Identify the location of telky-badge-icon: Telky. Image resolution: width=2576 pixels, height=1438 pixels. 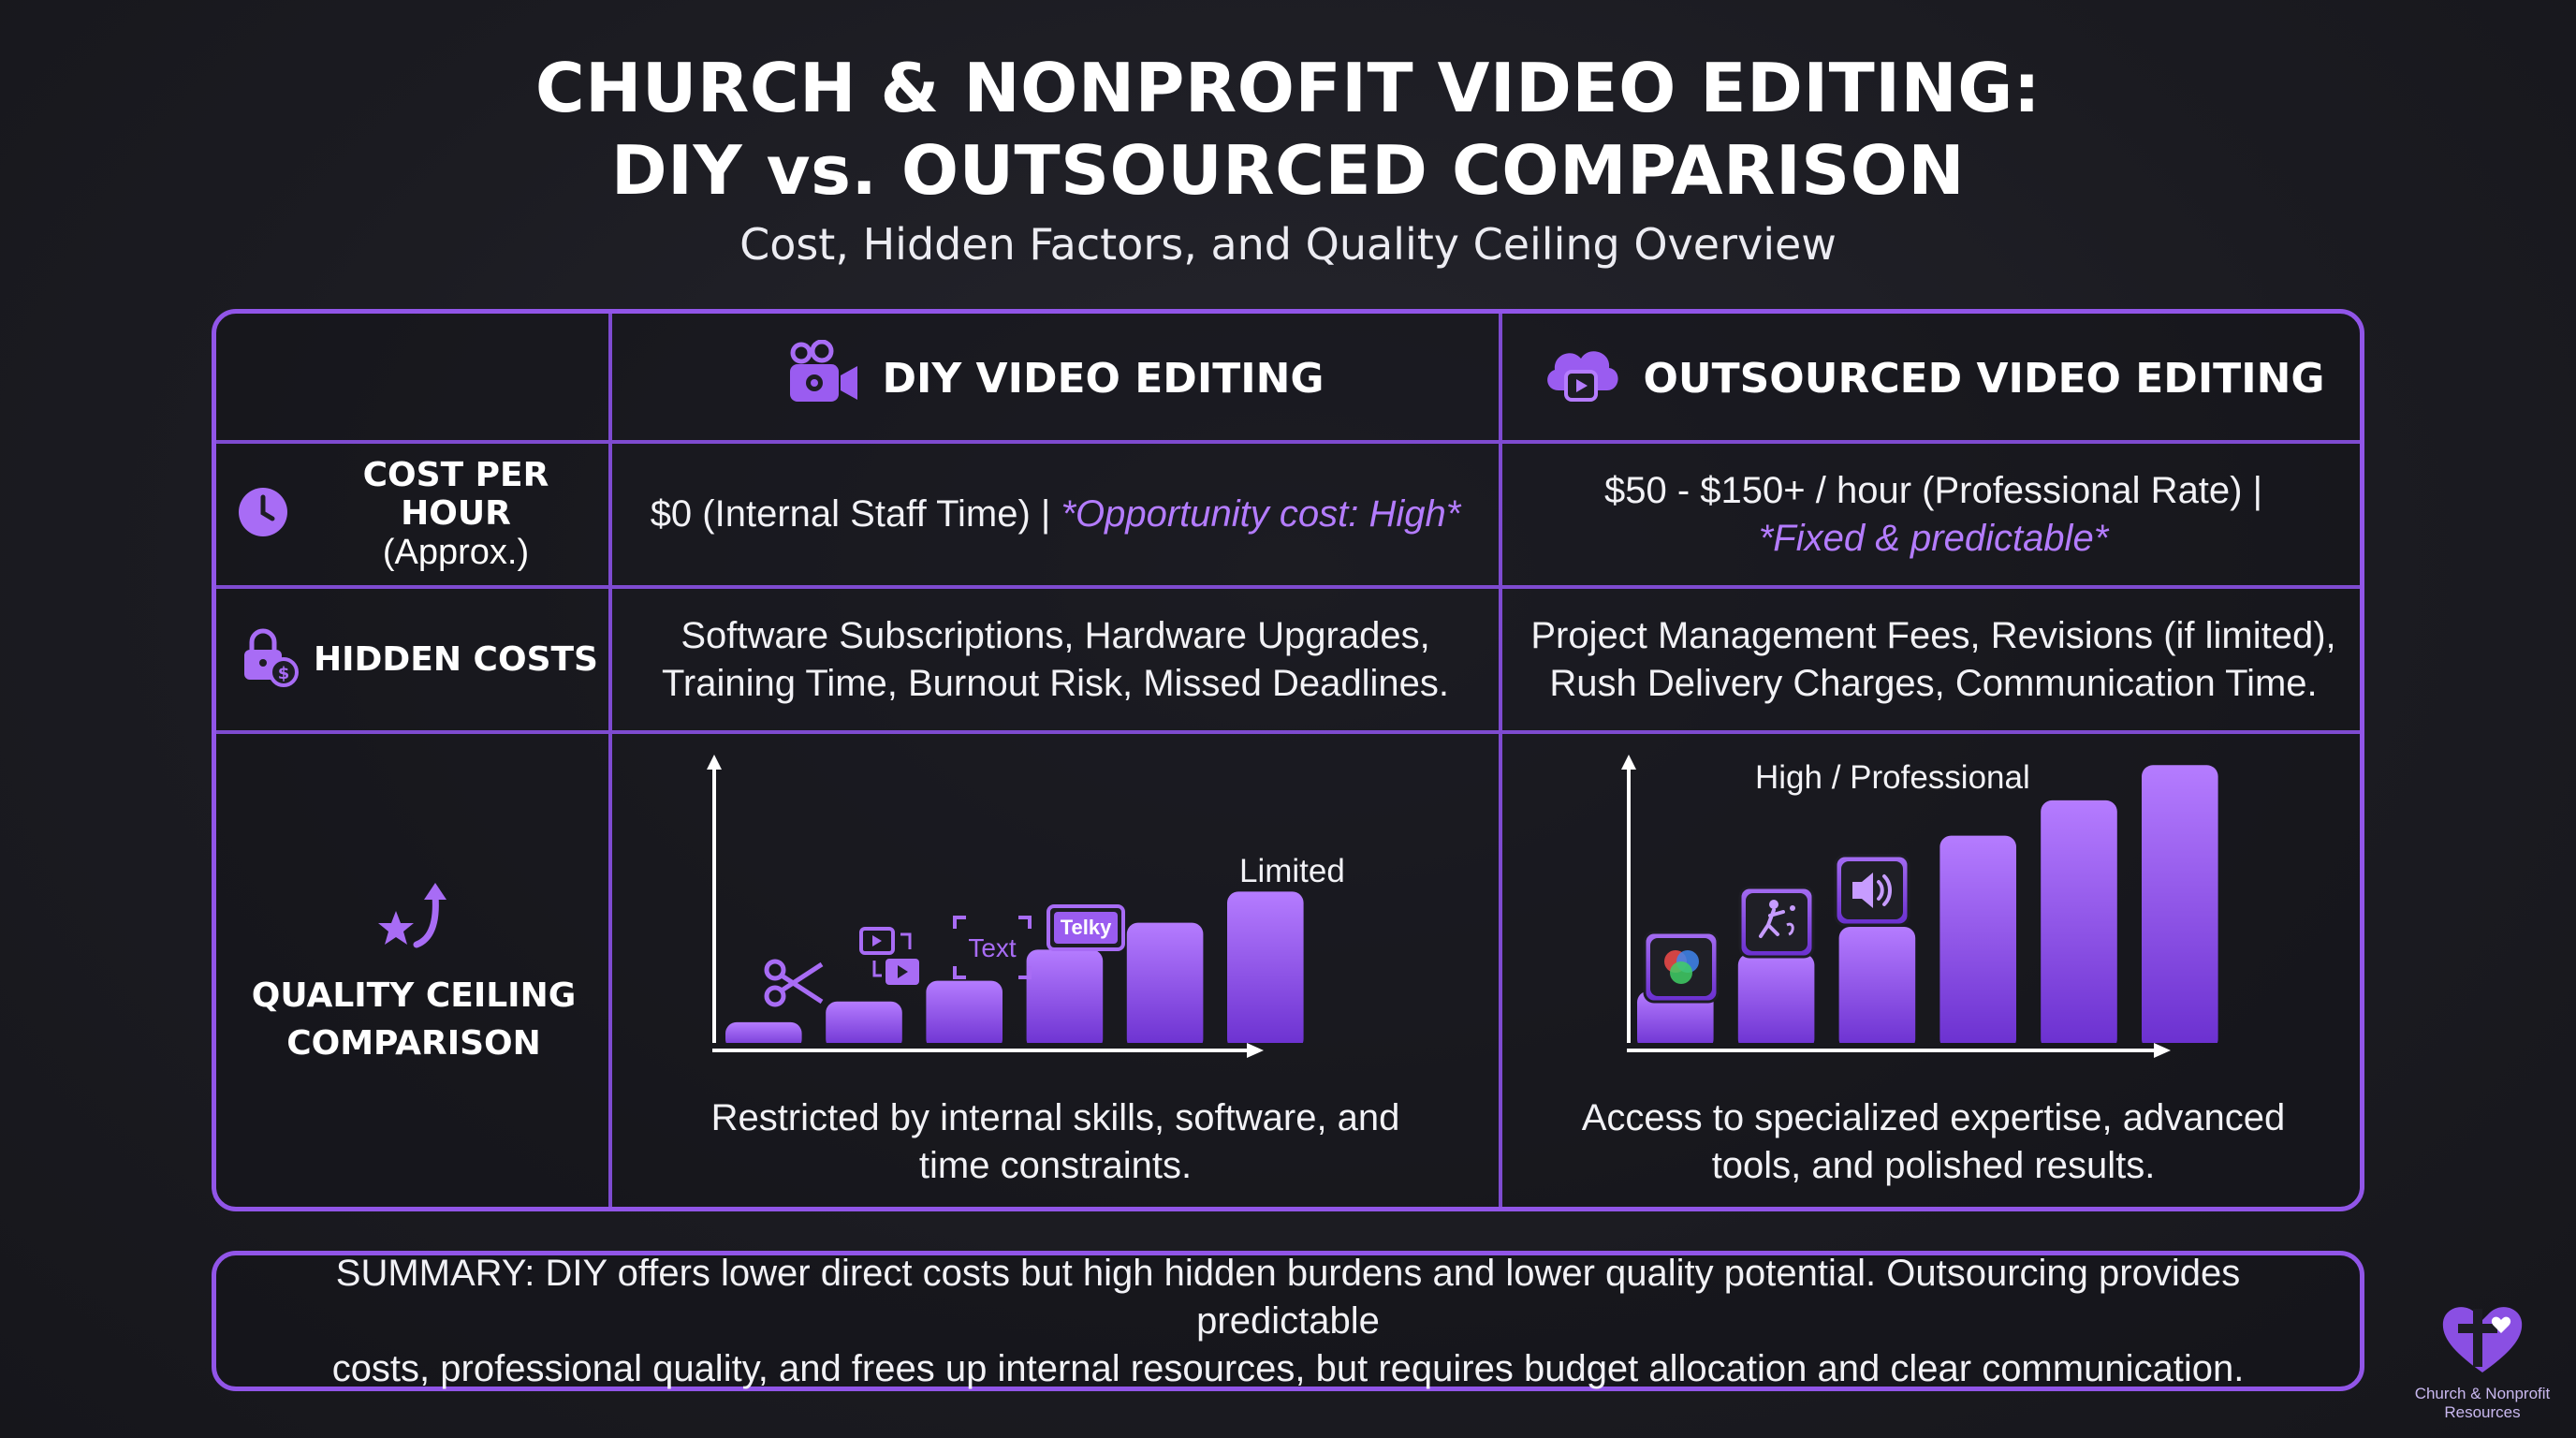
(1085, 927).